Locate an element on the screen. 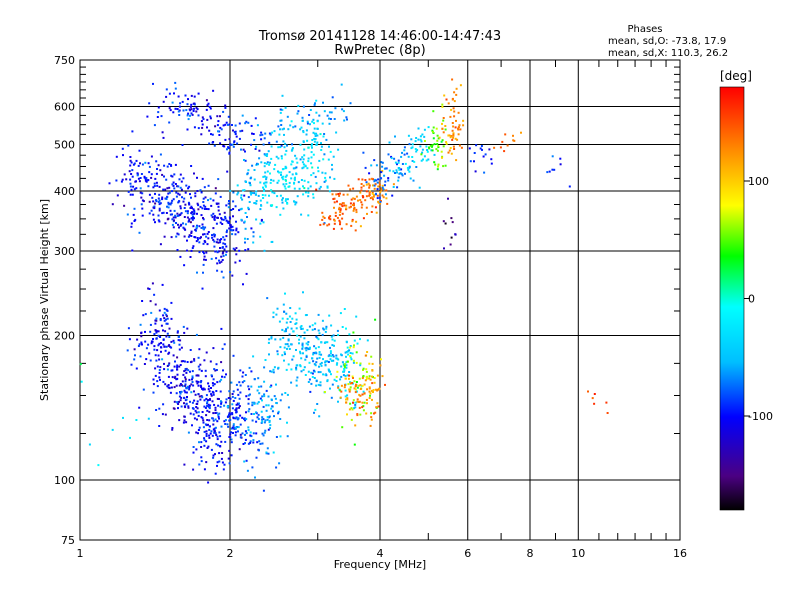  x-tick-labels: 1 2 4 6 8 10 16 is located at coordinates (382, 553).